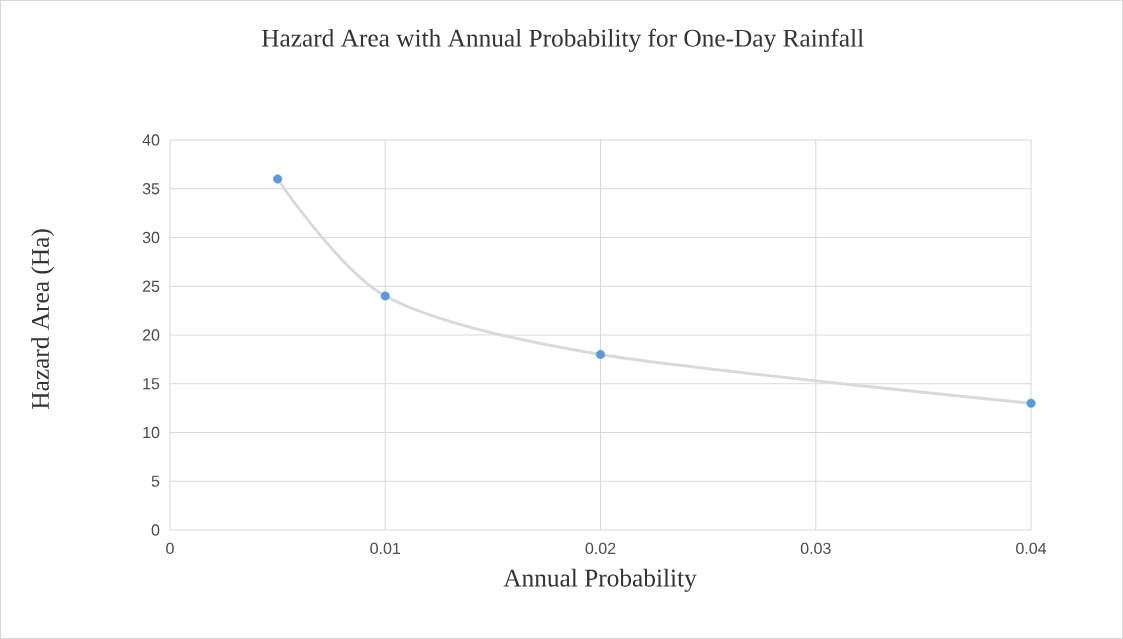  I want to click on y-tick-label: 5, so click(155, 481).